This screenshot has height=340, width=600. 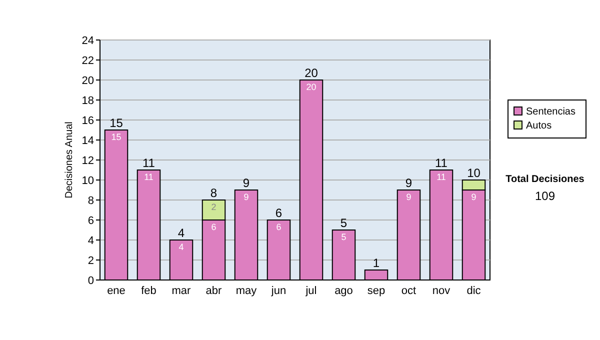 What do you see at coordinates (181, 247) in the screenshot?
I see `data-label: 4` at bounding box center [181, 247].